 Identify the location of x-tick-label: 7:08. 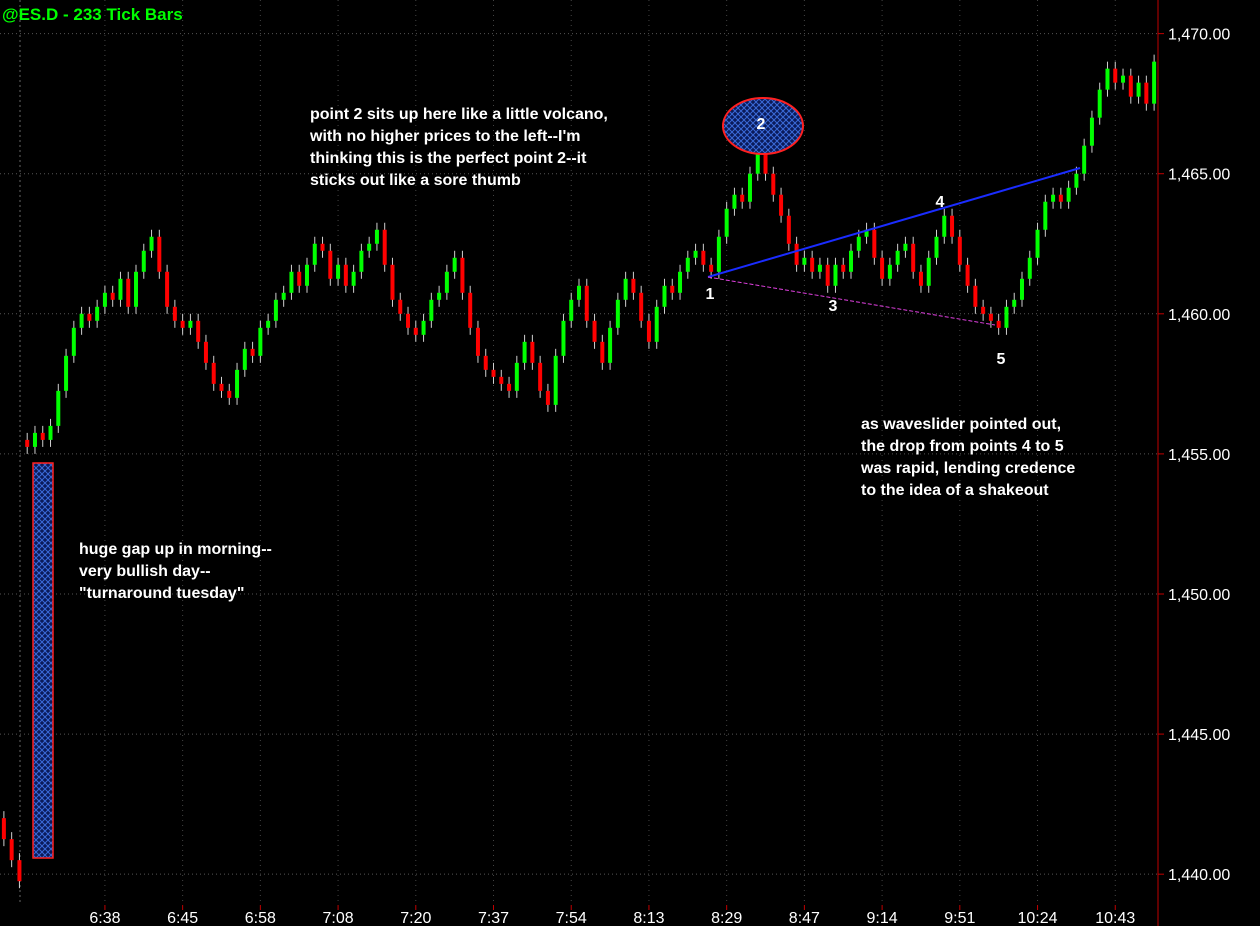
(338, 918).